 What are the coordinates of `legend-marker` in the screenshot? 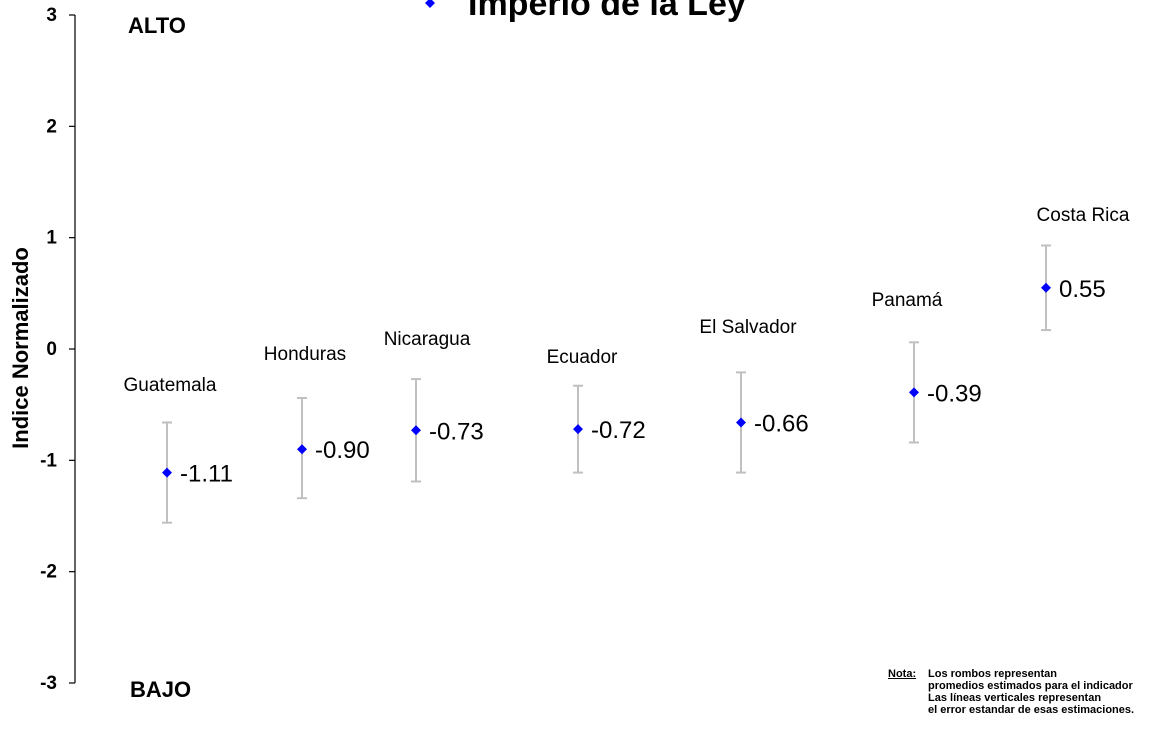 It's located at (430, 4).